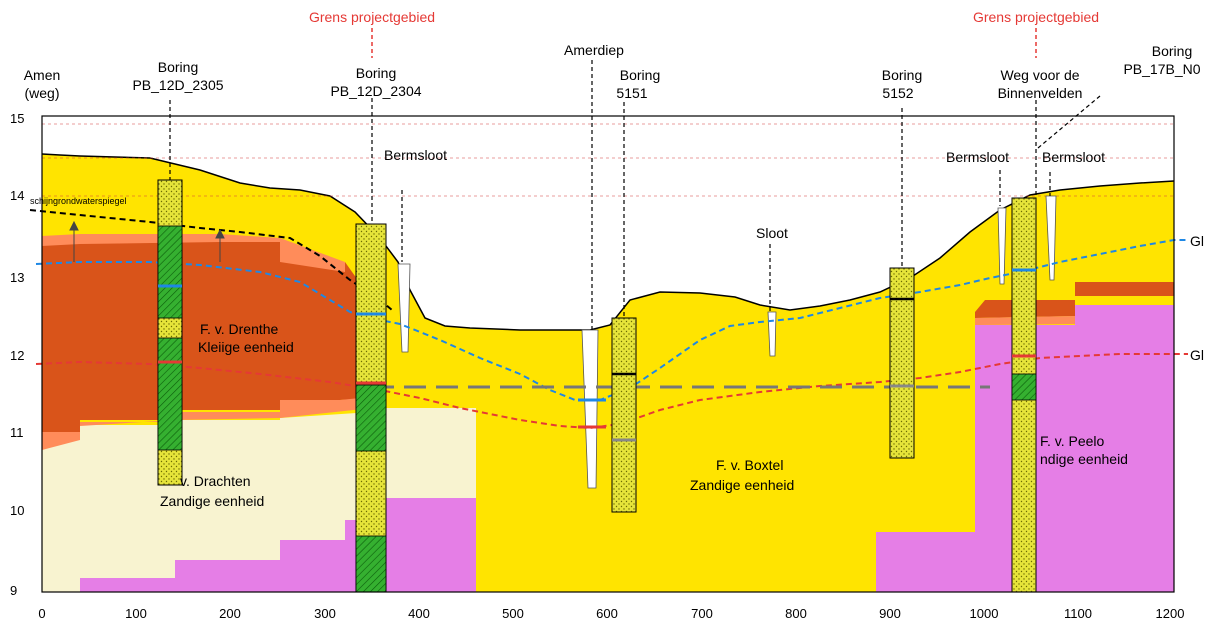 The height and width of the screenshot is (626, 1207). I want to click on bermsloot-left, so click(404, 308).